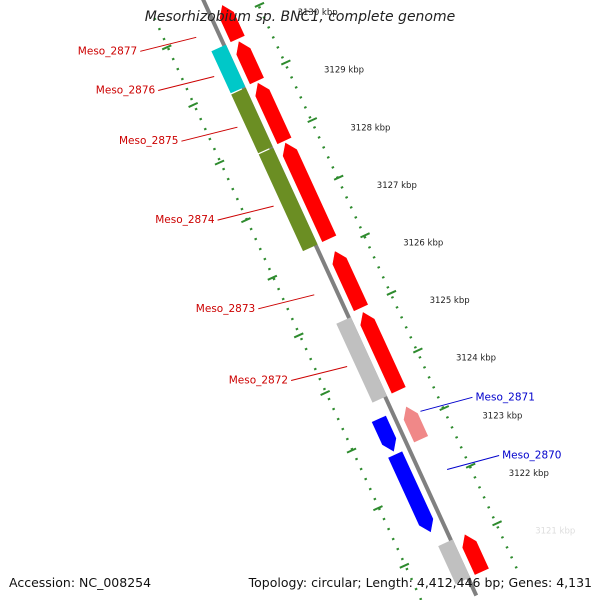 The height and width of the screenshot is (604, 600). Describe the element at coordinates (185, 220) in the screenshot. I see `gene-label: Meso_2874` at that location.